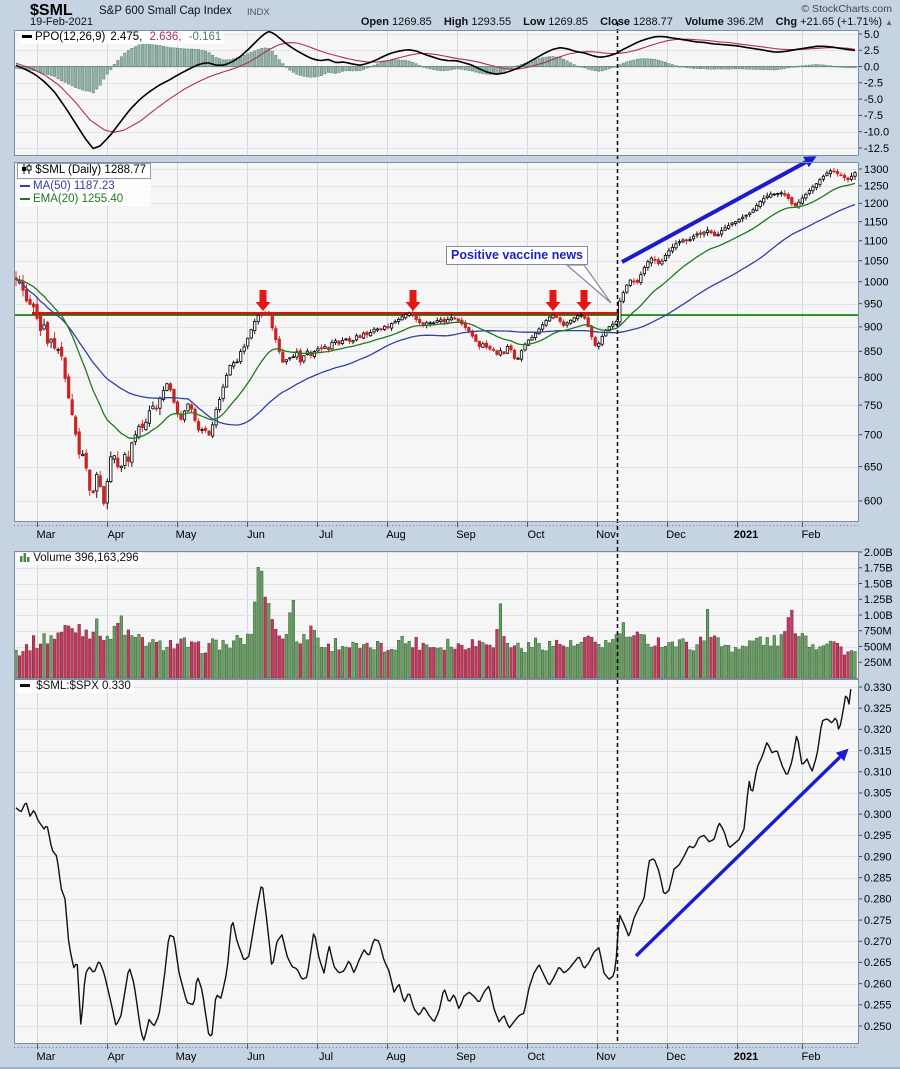 The width and height of the screenshot is (900, 1069). What do you see at coordinates (878, 773) in the screenshot?
I see `axis-tick-label: 0.310` at bounding box center [878, 773].